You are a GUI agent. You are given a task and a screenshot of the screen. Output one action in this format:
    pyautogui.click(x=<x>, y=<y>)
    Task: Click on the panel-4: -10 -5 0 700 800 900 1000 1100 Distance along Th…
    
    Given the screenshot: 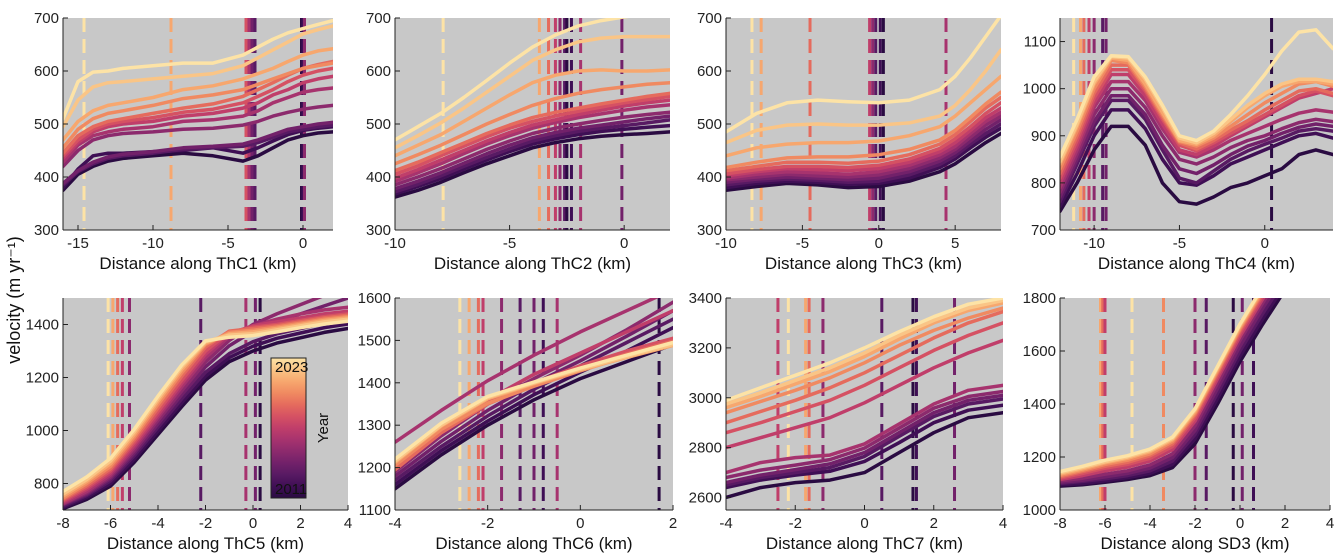 What is the action you would take?
    pyautogui.click(x=1178, y=145)
    